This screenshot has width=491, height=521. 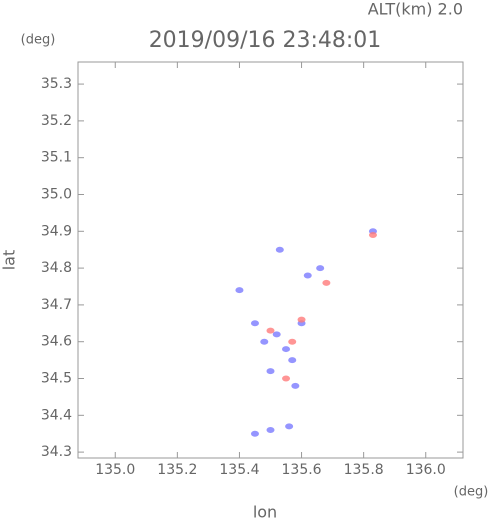 What do you see at coordinates (56, 305) in the screenshot?
I see `y-tick-label: 34.7` at bounding box center [56, 305].